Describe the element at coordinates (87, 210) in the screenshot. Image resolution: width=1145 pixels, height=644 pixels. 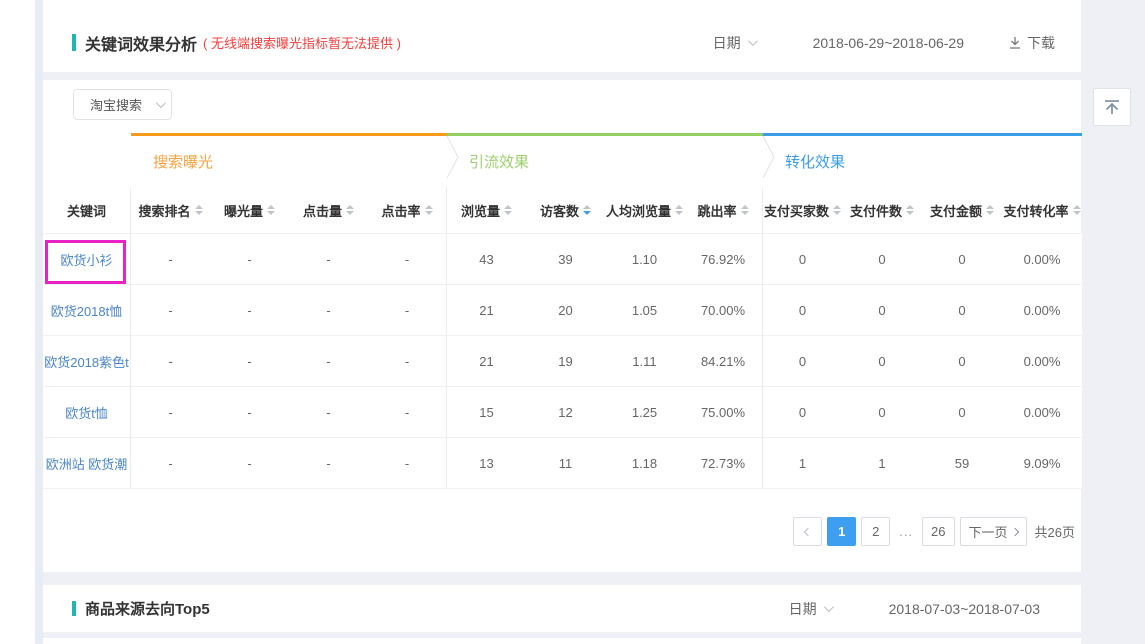
I see `column-header-keyword: 关键词` at that location.